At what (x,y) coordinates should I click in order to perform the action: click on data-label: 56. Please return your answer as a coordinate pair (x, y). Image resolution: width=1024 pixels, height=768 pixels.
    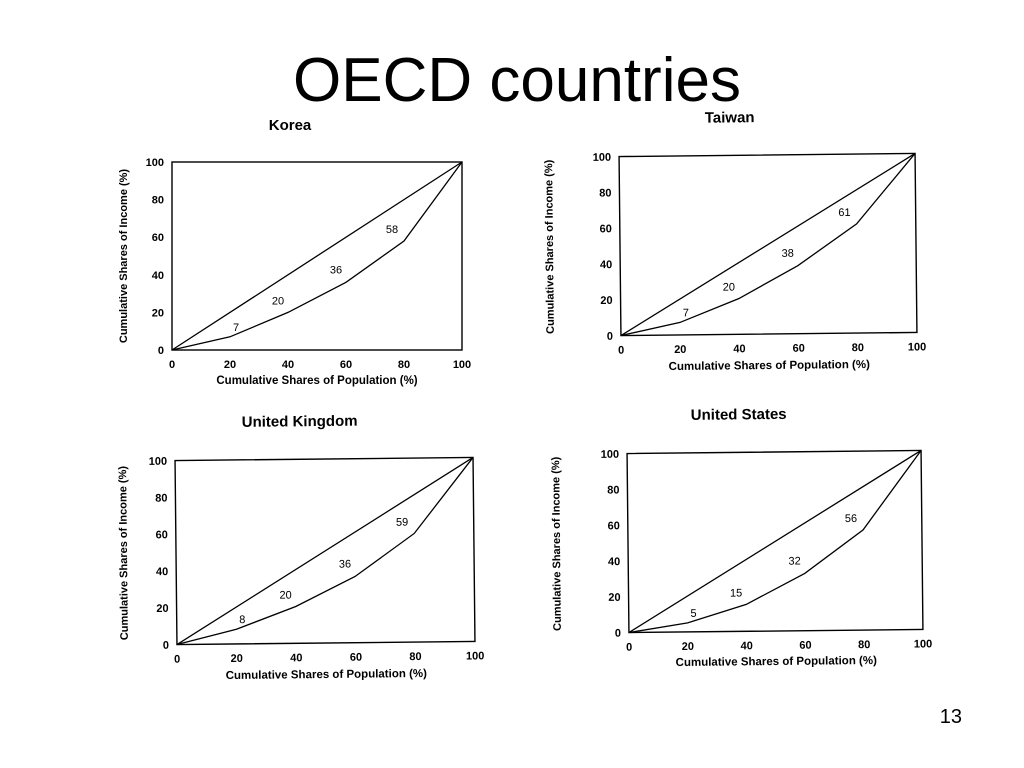
    Looking at the image, I should click on (851, 519).